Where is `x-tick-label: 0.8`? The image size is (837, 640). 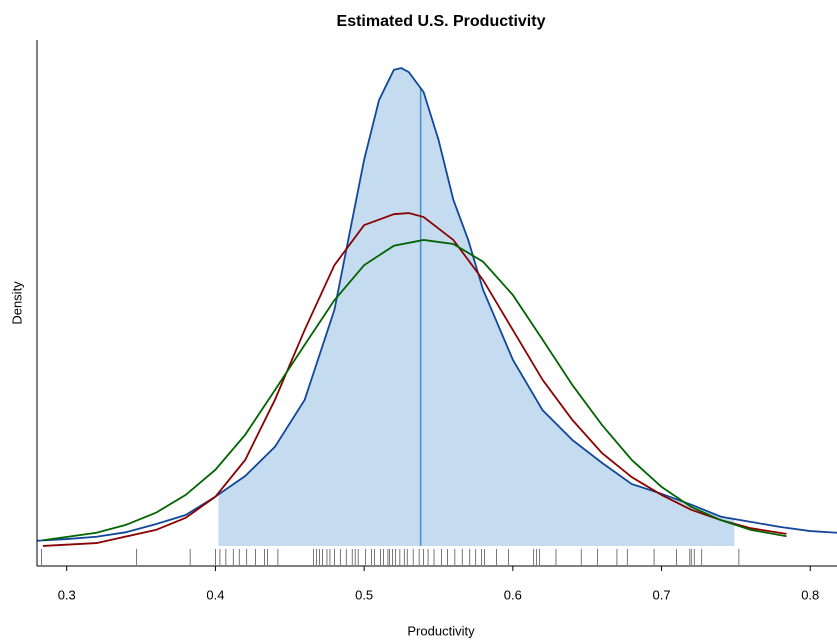 x-tick-label: 0.8 is located at coordinates (810, 594).